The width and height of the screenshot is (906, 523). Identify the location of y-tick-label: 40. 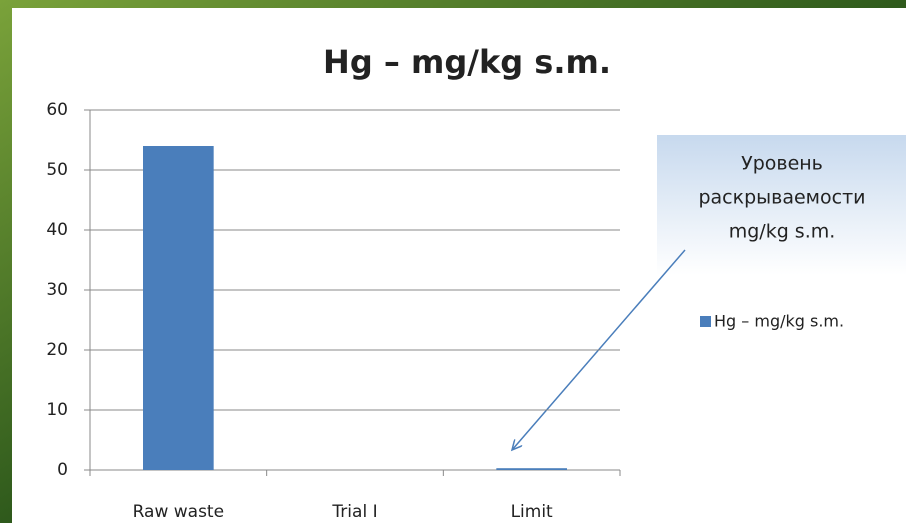
(57, 230).